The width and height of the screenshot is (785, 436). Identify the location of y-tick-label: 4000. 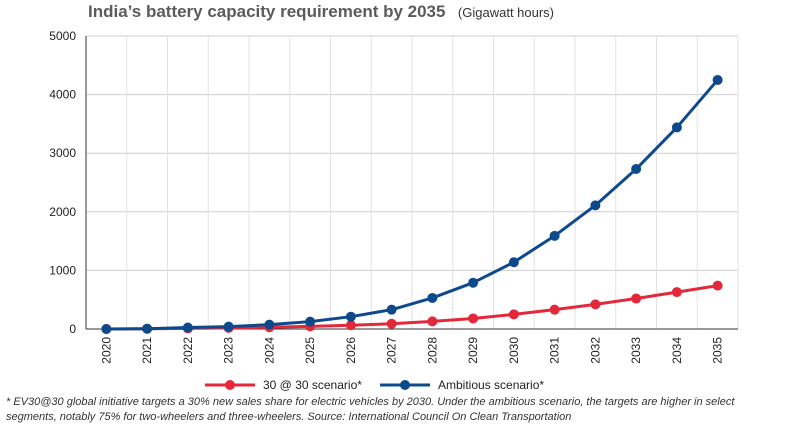
(62, 95).